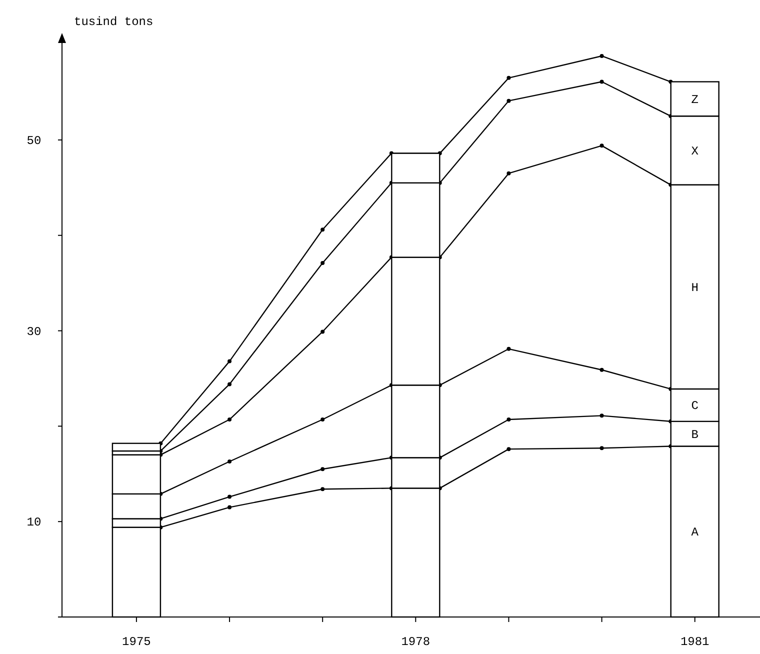  I want to click on x-tick-label: 1981, so click(695, 642).